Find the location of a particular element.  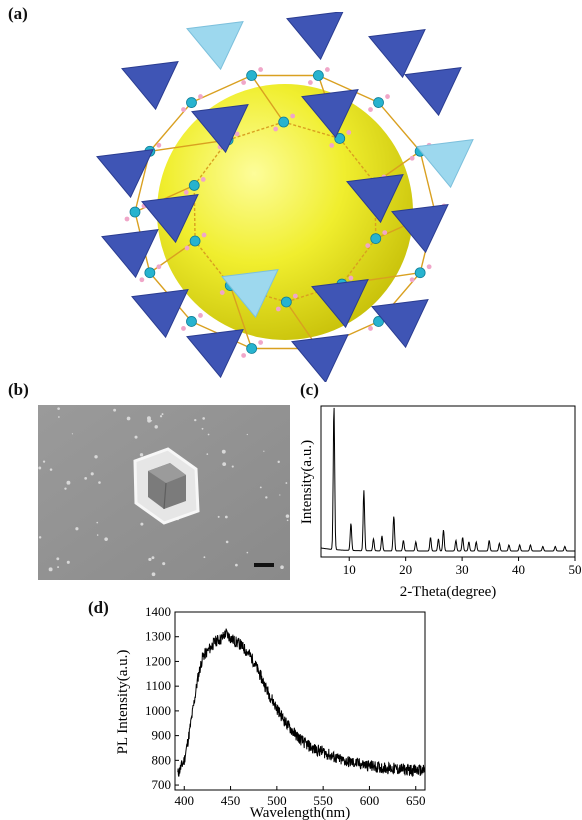

xrd-x-ticks: 10 20 30 40 50 is located at coordinates (462, 567).